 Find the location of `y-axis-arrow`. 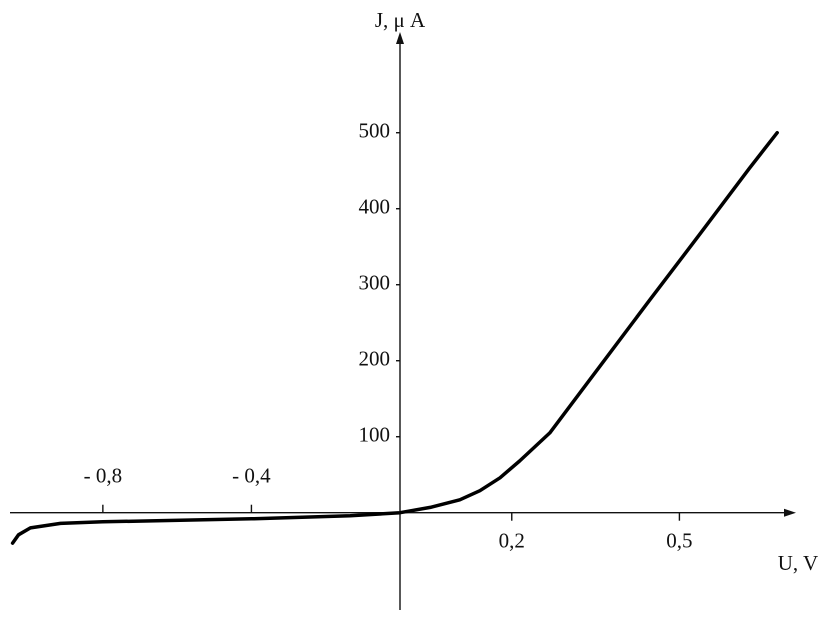

y-axis-arrow is located at coordinates (400, 38).